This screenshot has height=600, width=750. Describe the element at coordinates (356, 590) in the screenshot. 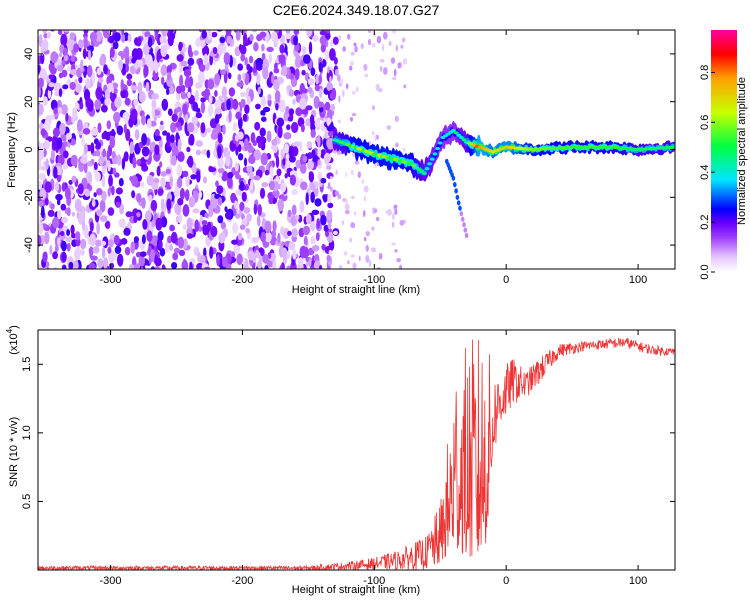

I see `snr-x-label: Height of straight line (km)` at that location.